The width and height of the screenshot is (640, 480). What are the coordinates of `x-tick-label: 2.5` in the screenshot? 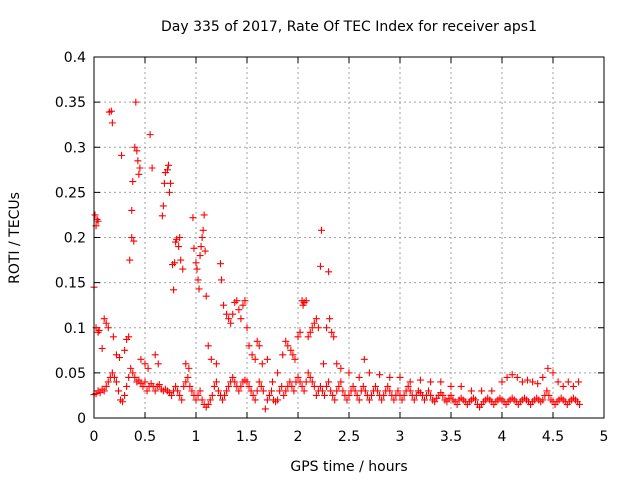 It's located at (349, 437).